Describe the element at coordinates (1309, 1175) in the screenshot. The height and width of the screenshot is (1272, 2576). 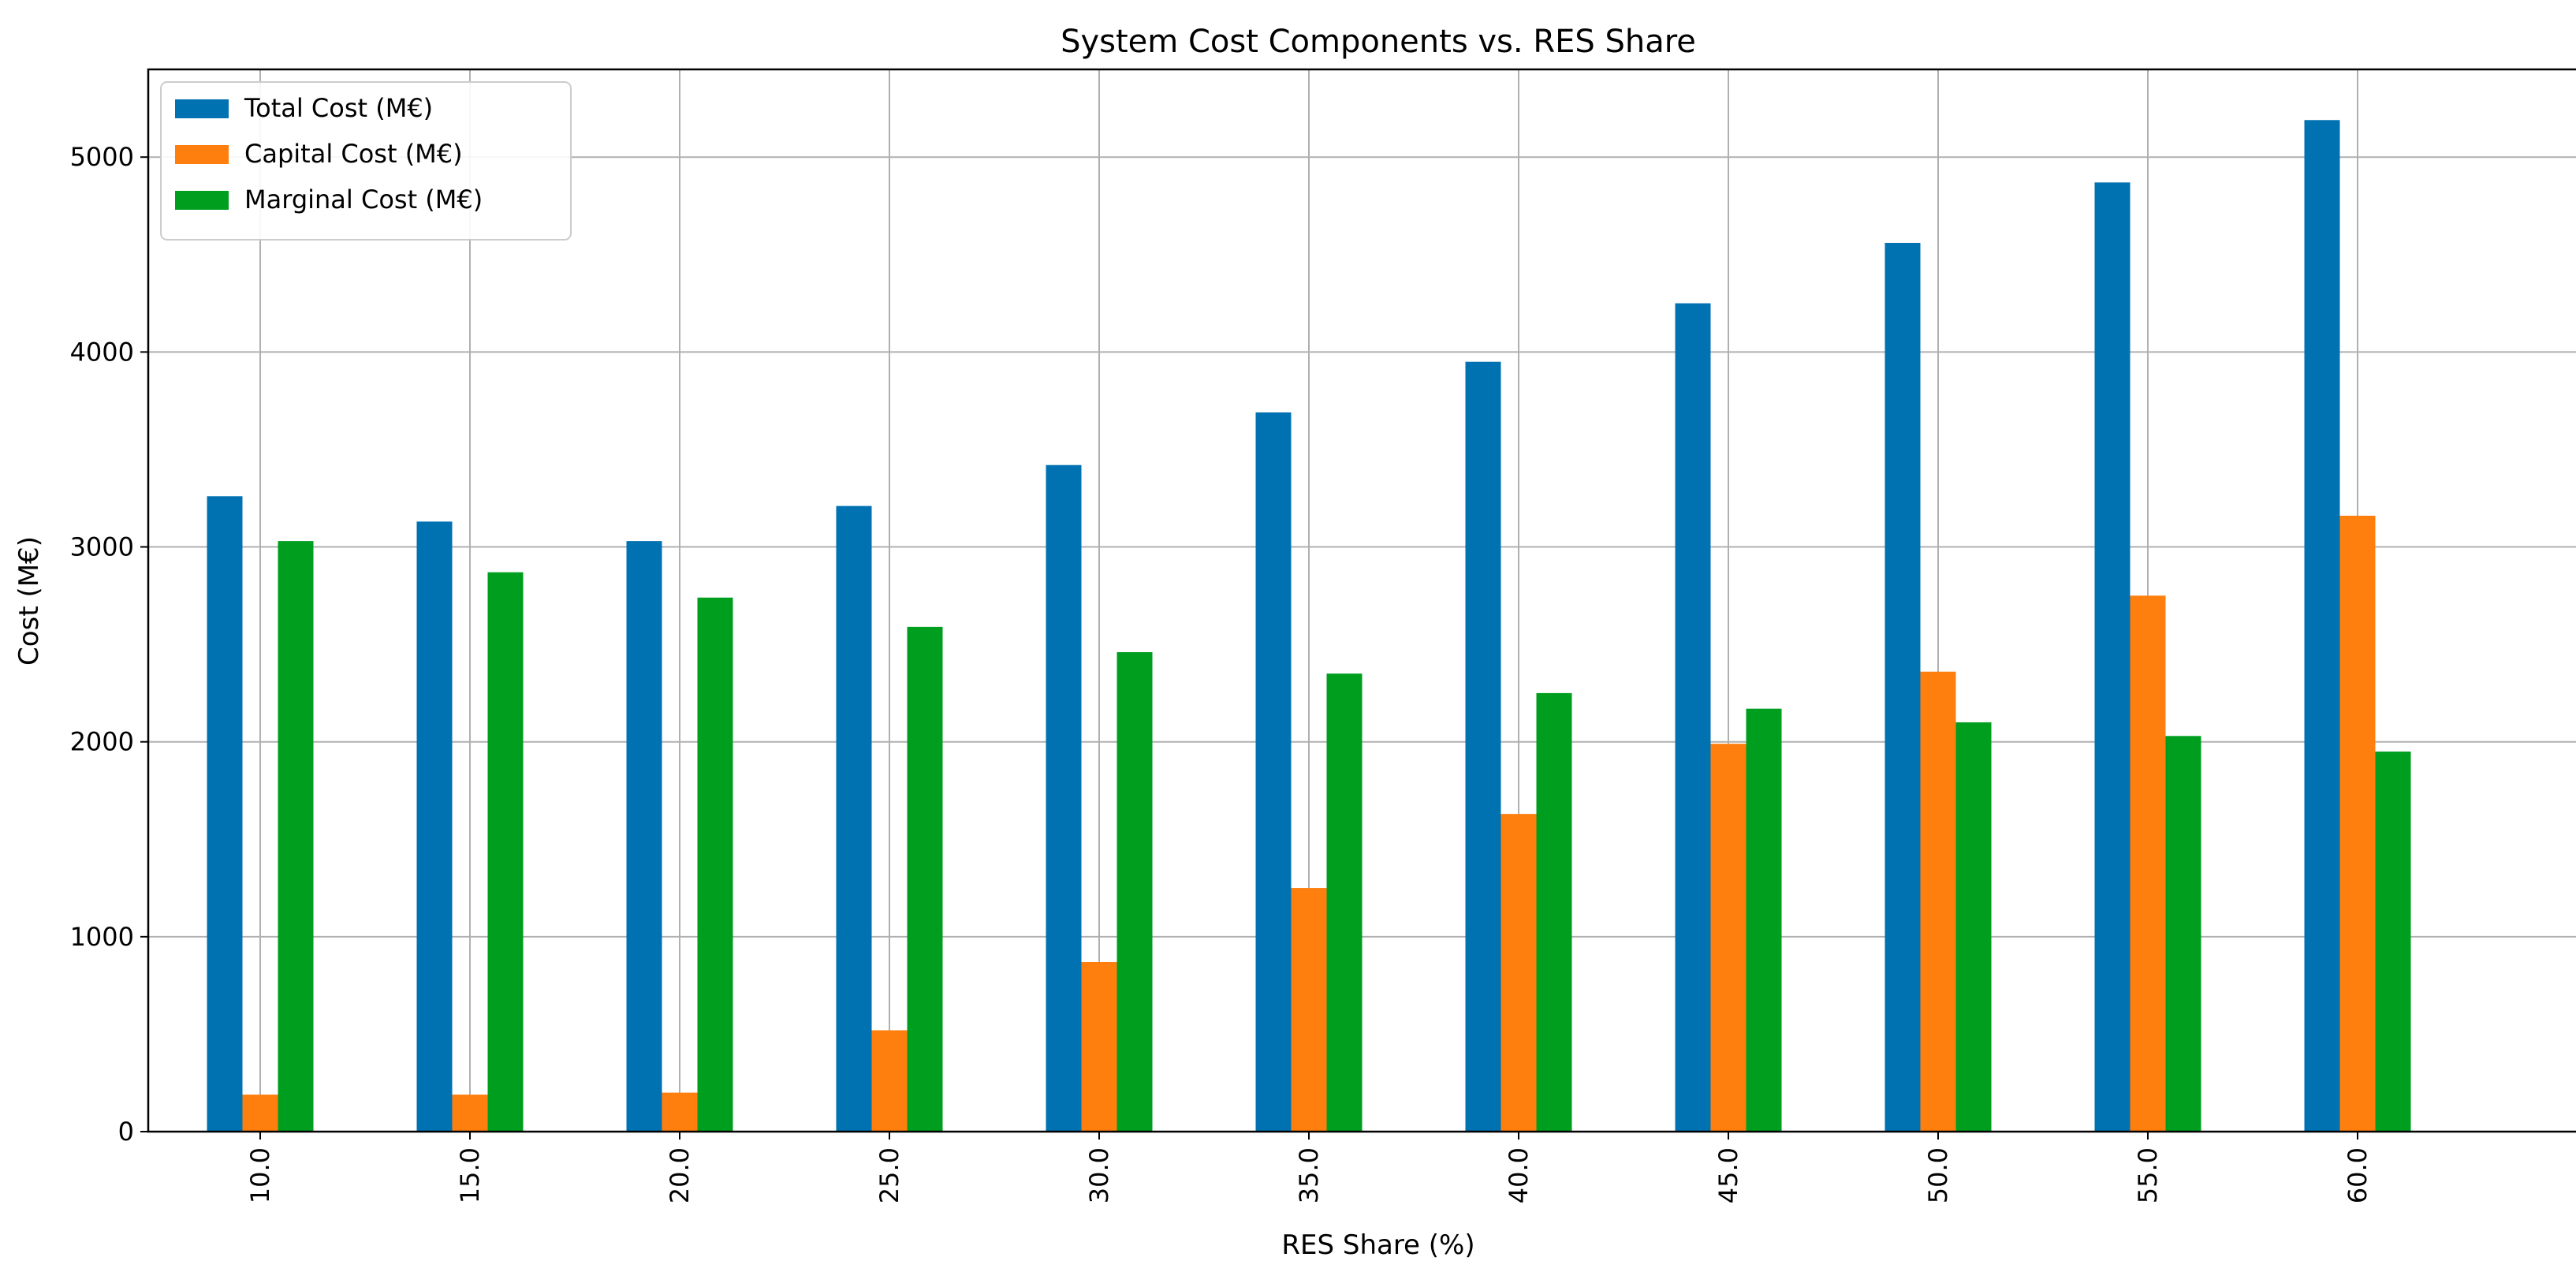
I see `x-tick-label: 35.0` at that location.